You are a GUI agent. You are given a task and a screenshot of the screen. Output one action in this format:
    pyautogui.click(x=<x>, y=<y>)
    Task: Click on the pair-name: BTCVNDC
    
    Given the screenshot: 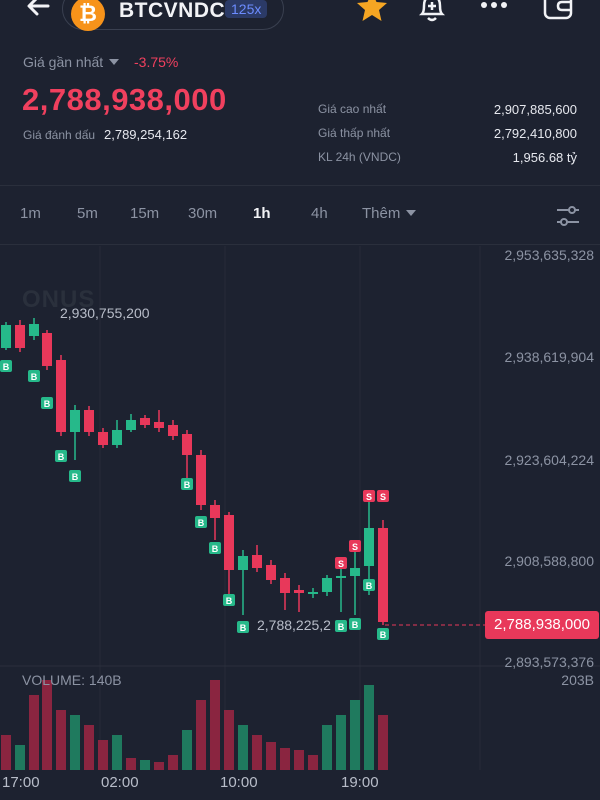 What is the action you would take?
    pyautogui.click(x=172, y=11)
    